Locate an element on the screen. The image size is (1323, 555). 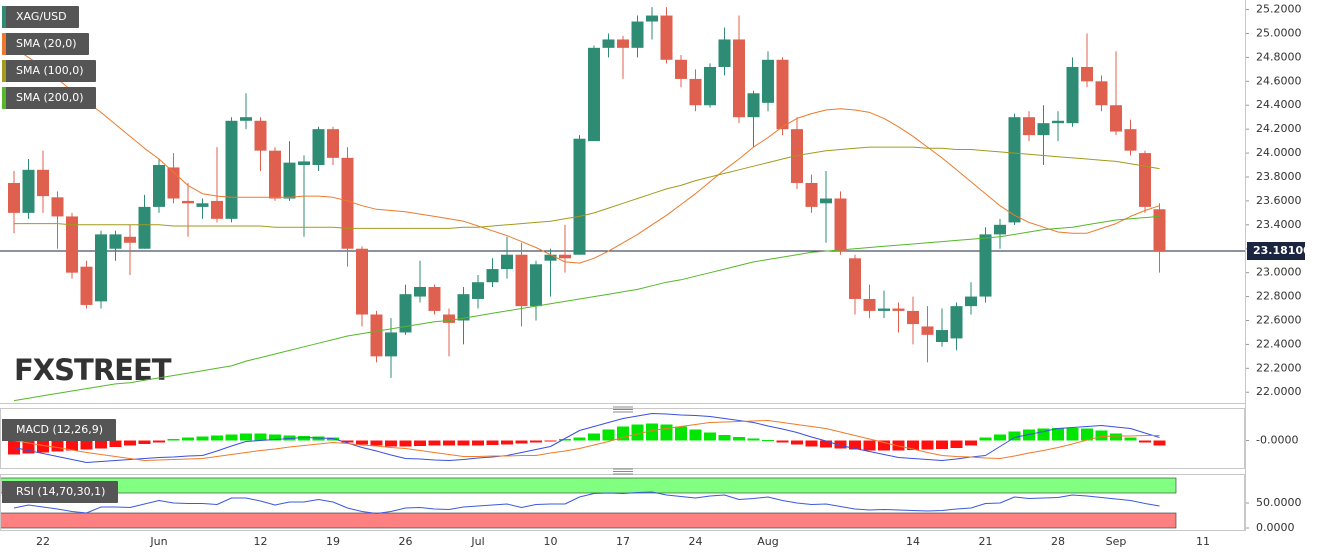
signal-line is located at coordinates (586, 440).